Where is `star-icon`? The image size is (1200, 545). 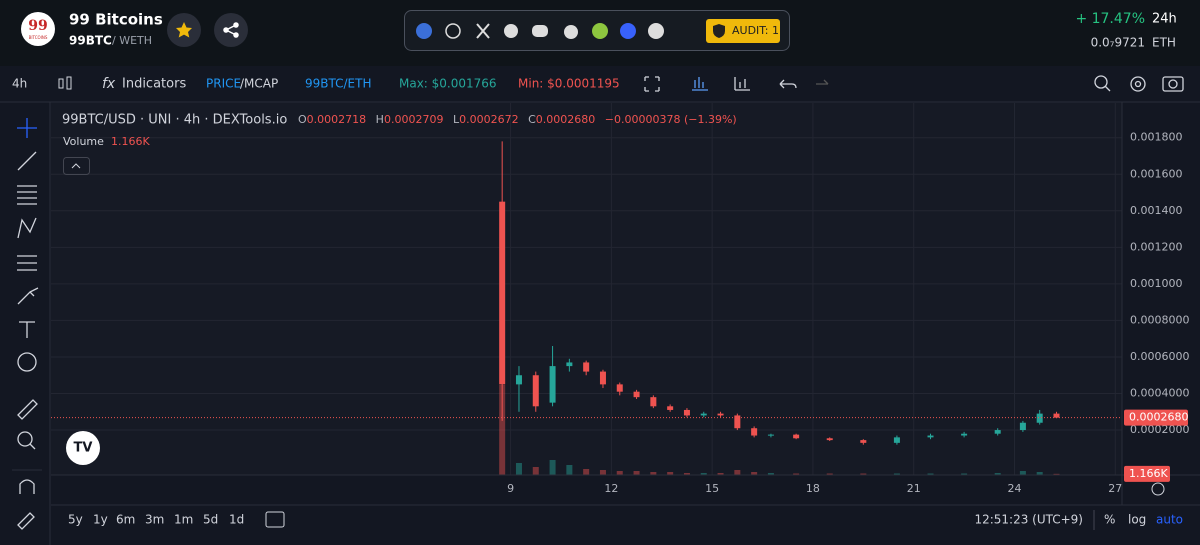 star-icon is located at coordinates (184, 30).